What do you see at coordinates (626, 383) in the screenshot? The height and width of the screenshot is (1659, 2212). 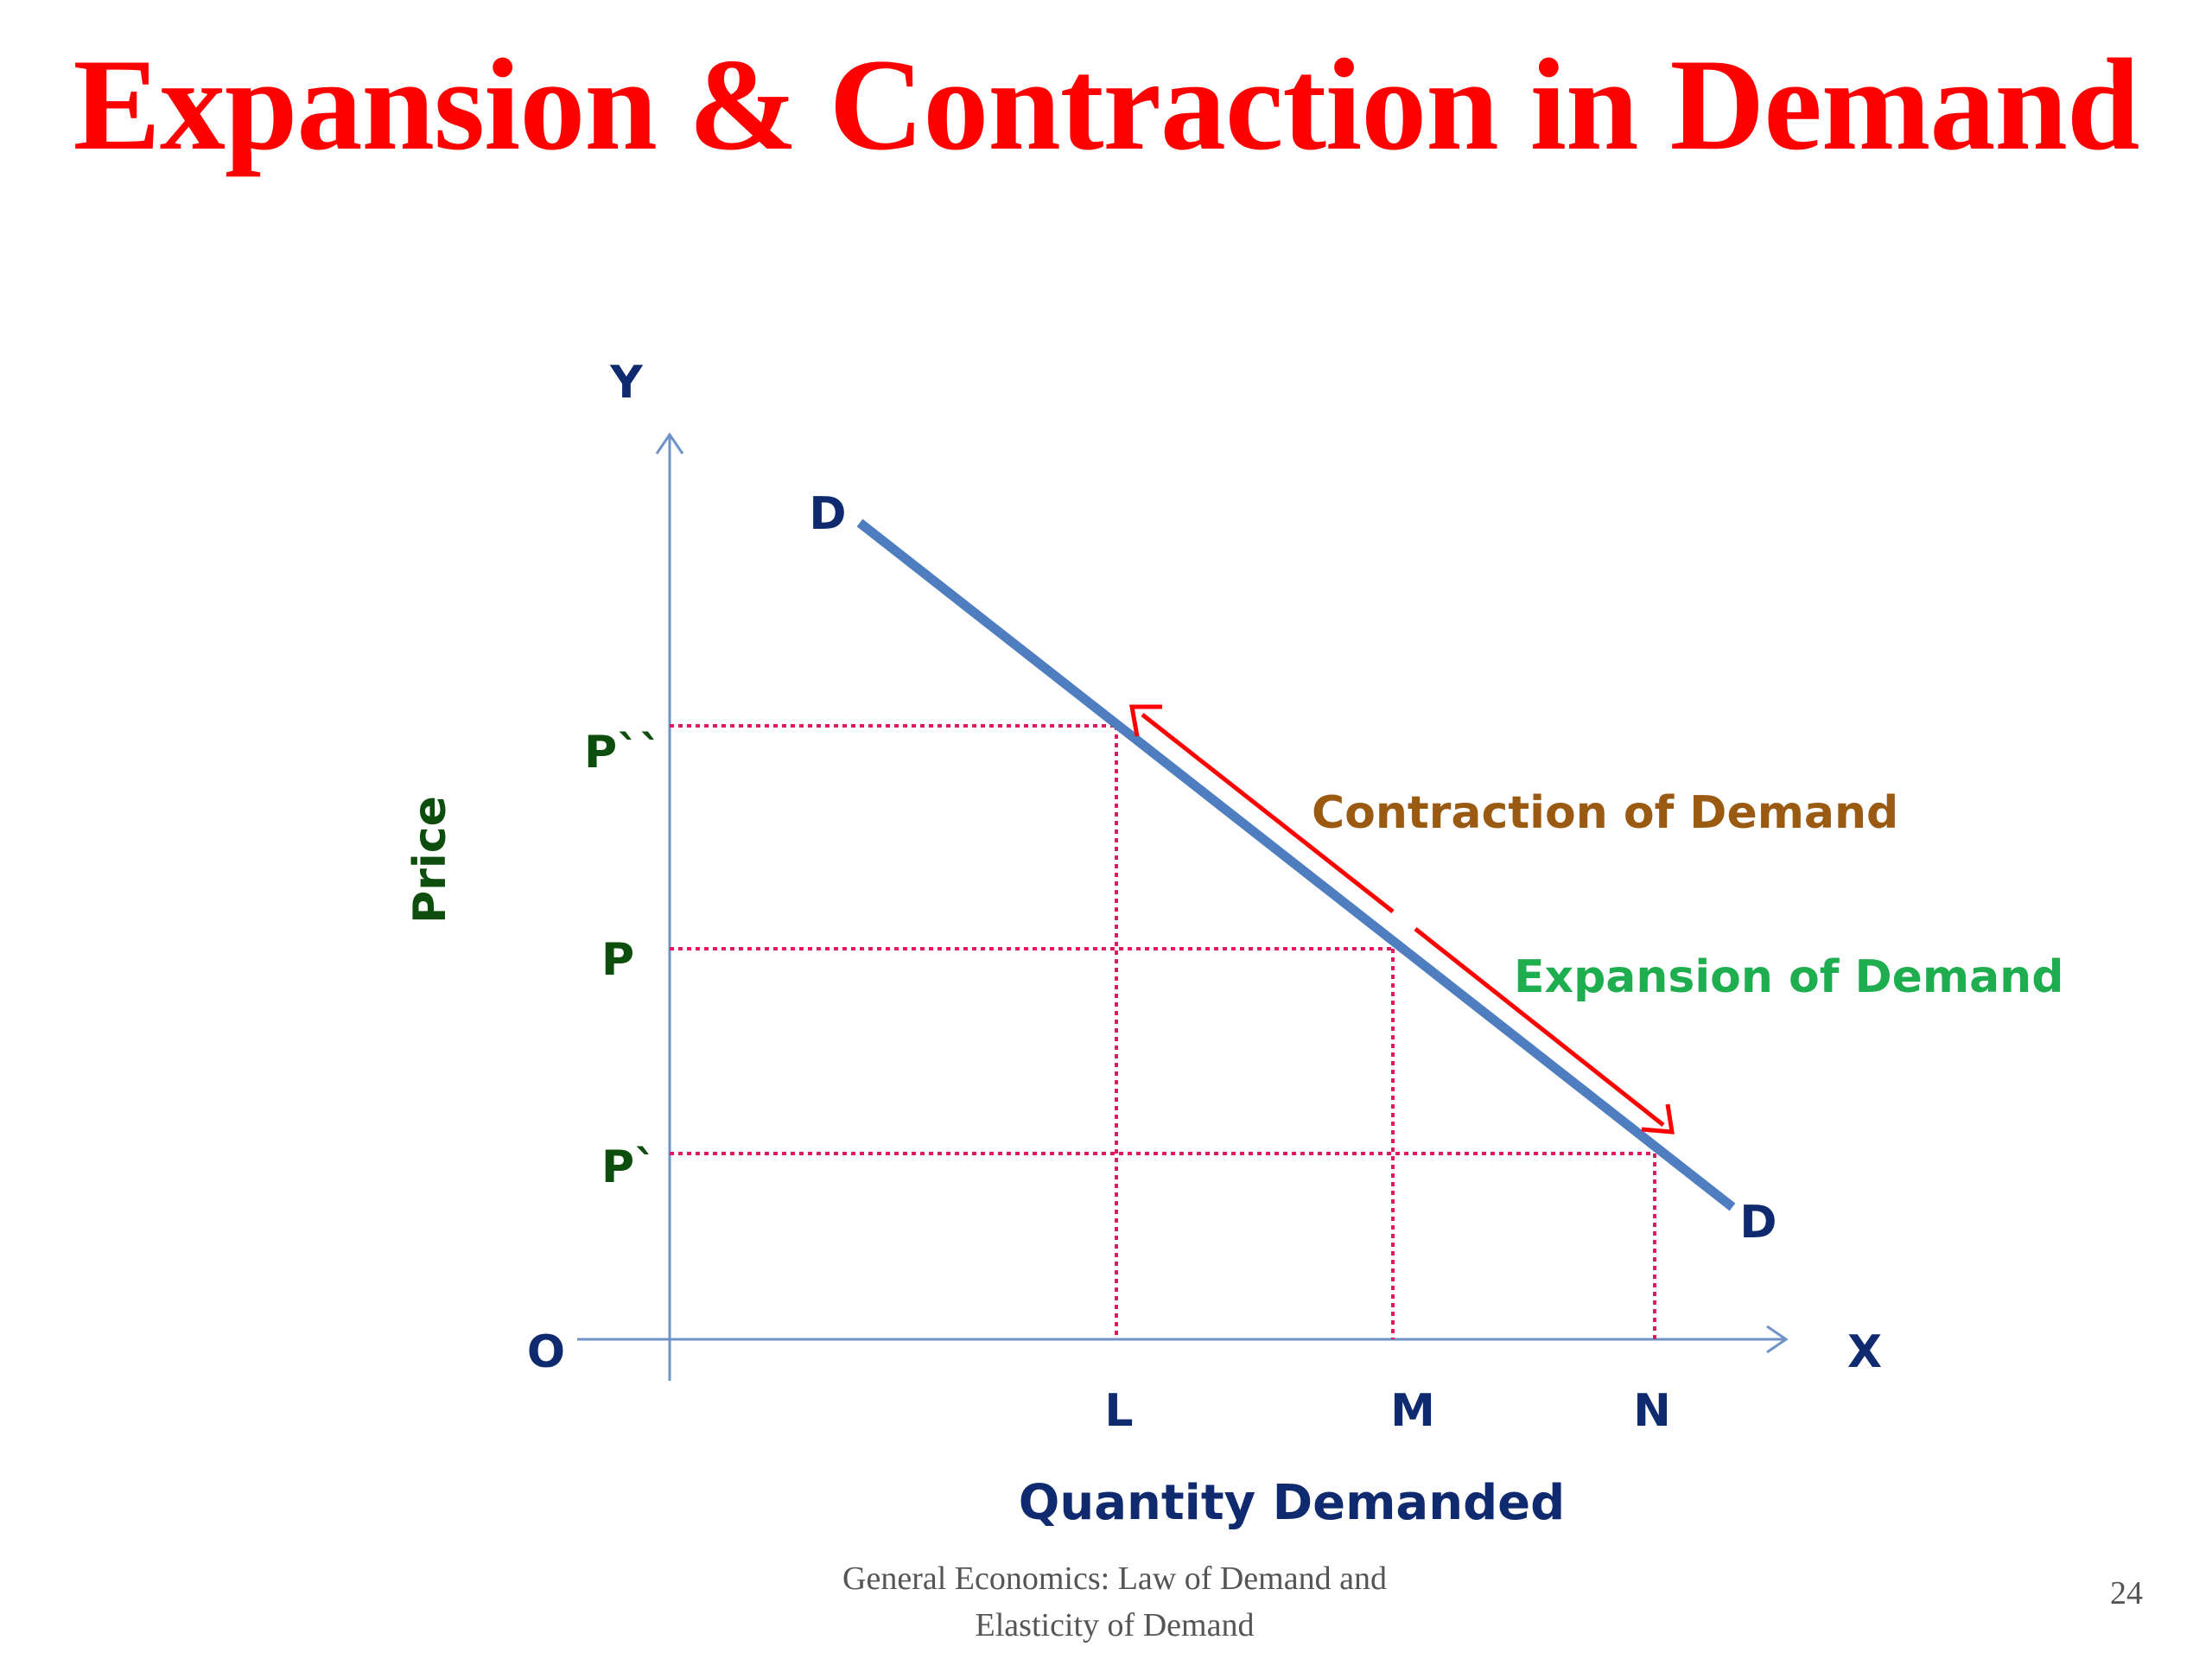 I see `y-axis-letter: Y` at bounding box center [626, 383].